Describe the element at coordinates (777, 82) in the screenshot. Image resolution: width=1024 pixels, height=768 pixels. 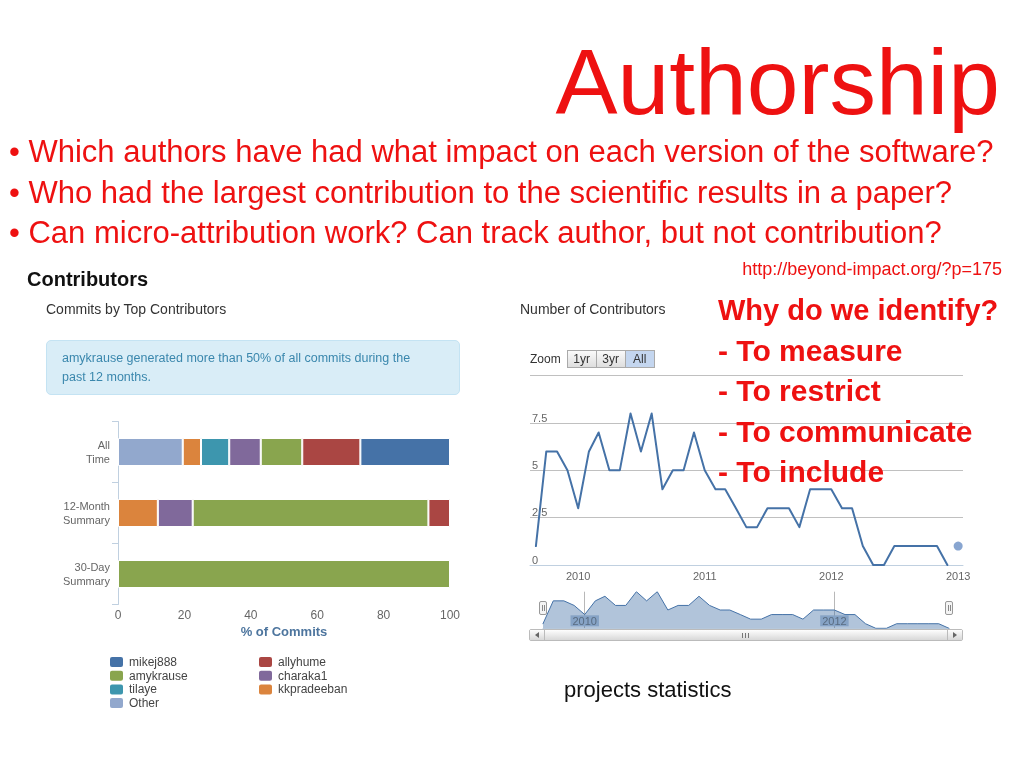
I see `text: Authorship` at that location.